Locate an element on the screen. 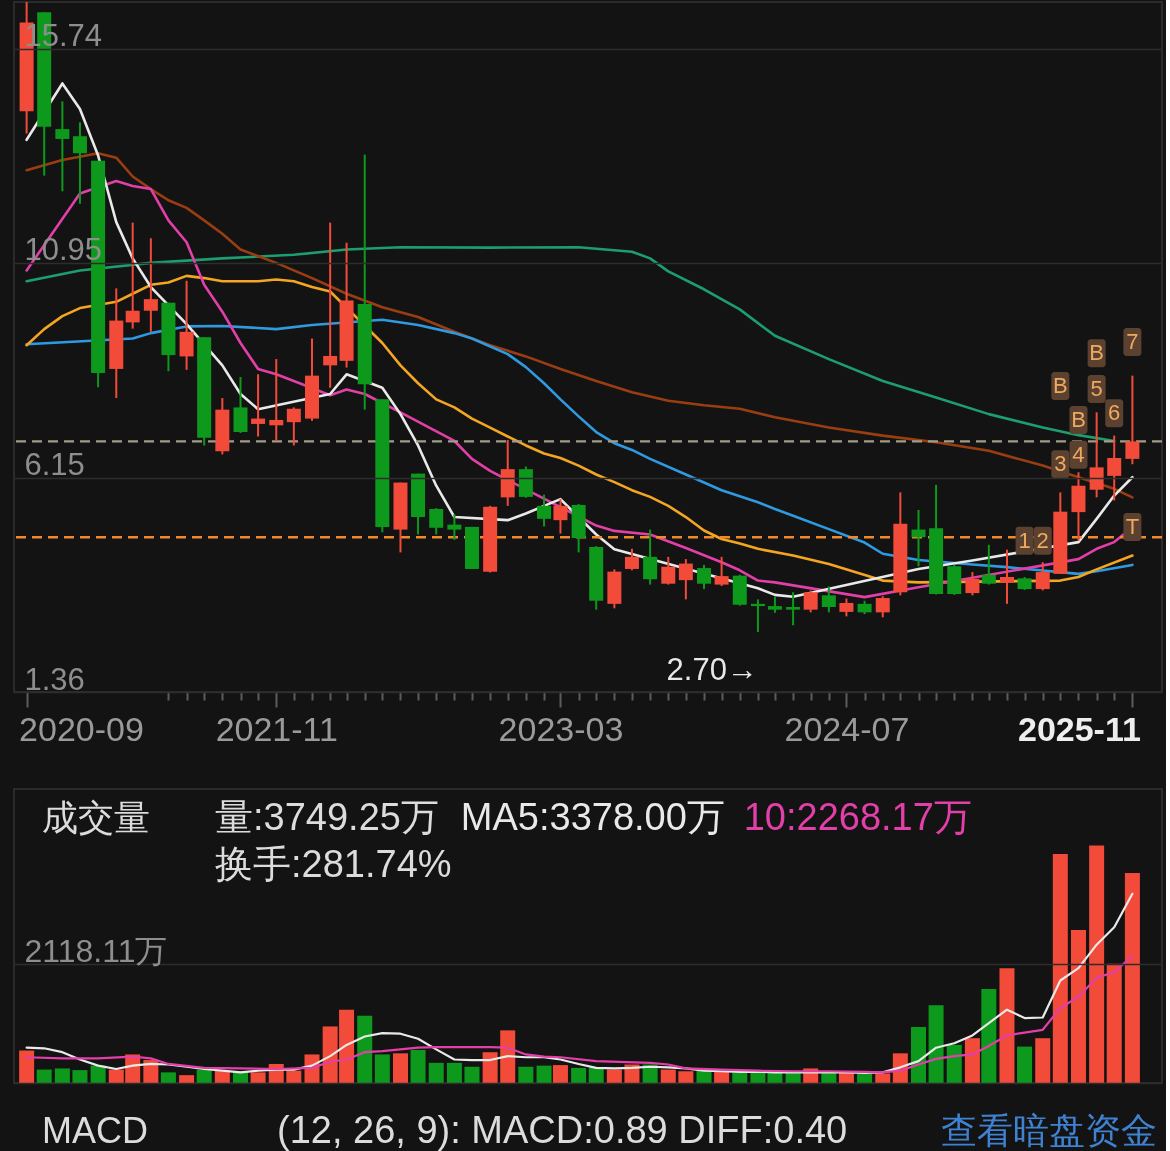 This screenshot has height=1151, width=1170. annotation: 5 is located at coordinates (1096, 389).